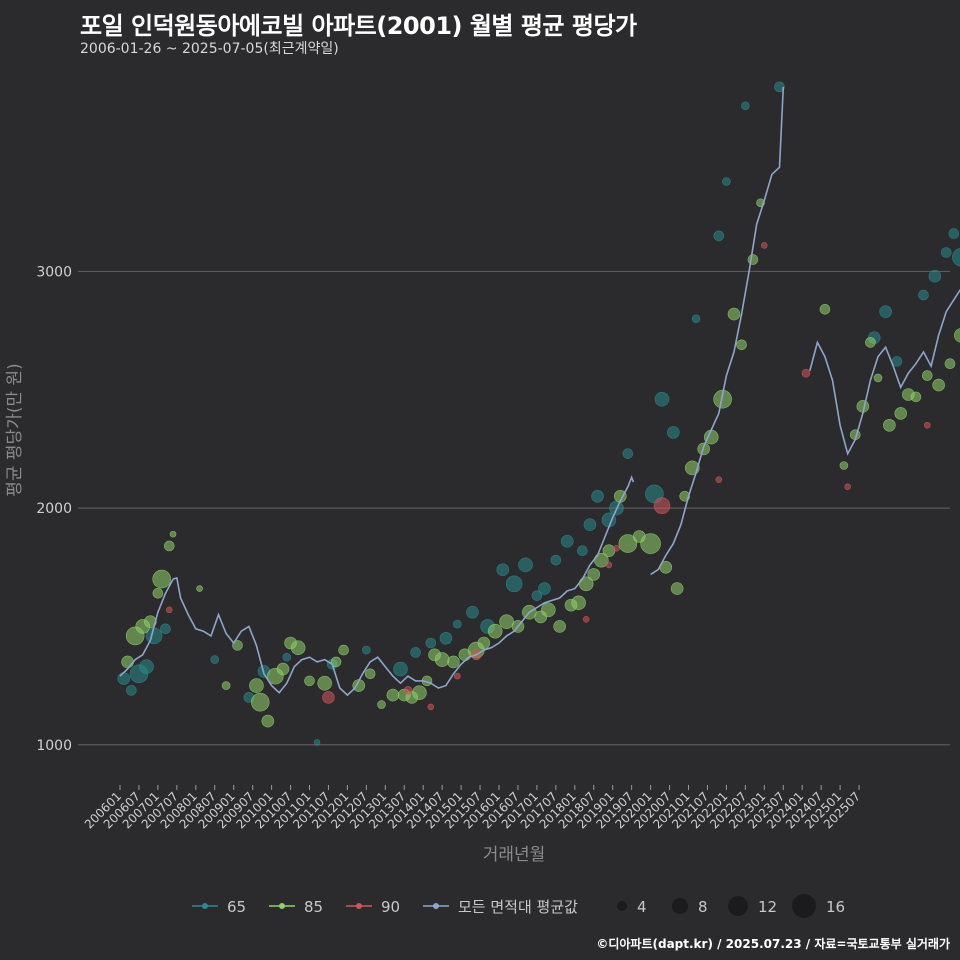  I want to click on legend-marker-s90, so click(359, 906).